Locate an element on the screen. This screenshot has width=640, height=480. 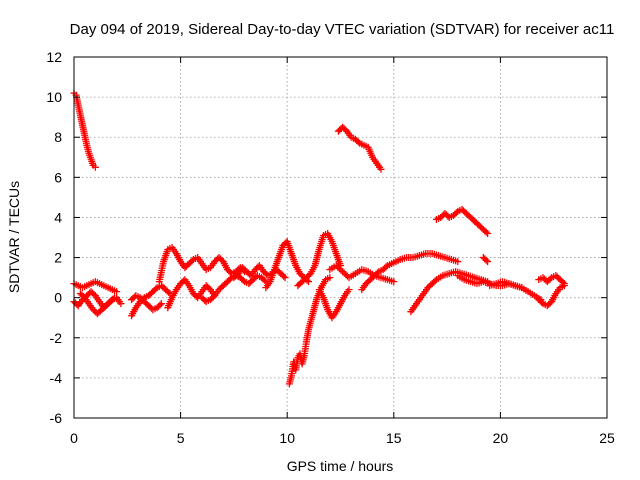
x-tick-label: 25 is located at coordinates (607, 438).